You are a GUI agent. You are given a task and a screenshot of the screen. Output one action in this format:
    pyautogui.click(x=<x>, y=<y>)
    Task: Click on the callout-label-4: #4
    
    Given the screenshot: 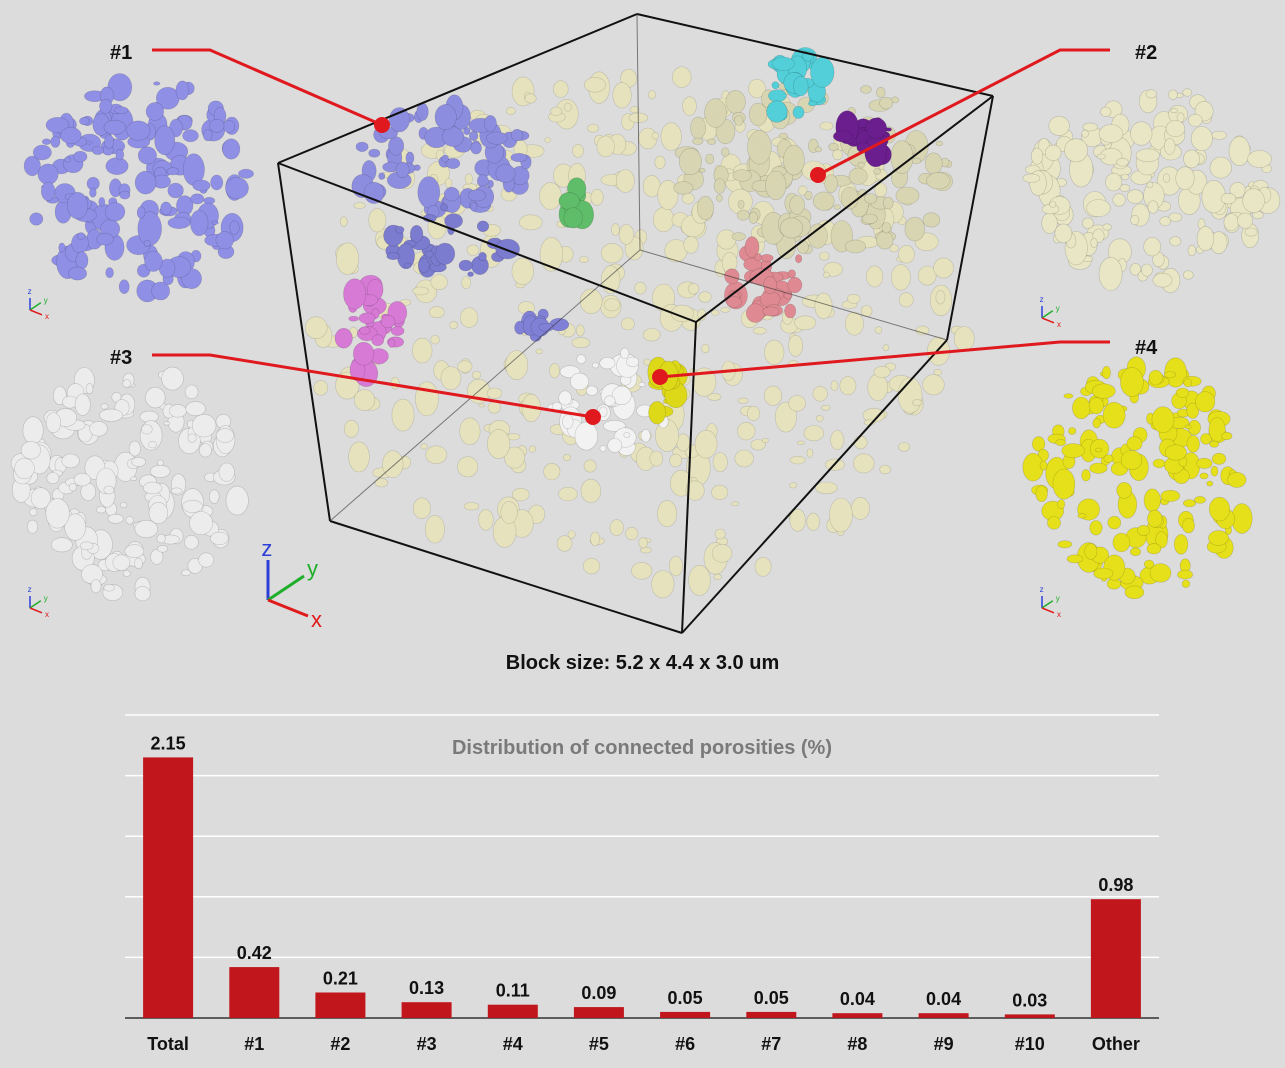 What is the action you would take?
    pyautogui.click(x=1146, y=348)
    